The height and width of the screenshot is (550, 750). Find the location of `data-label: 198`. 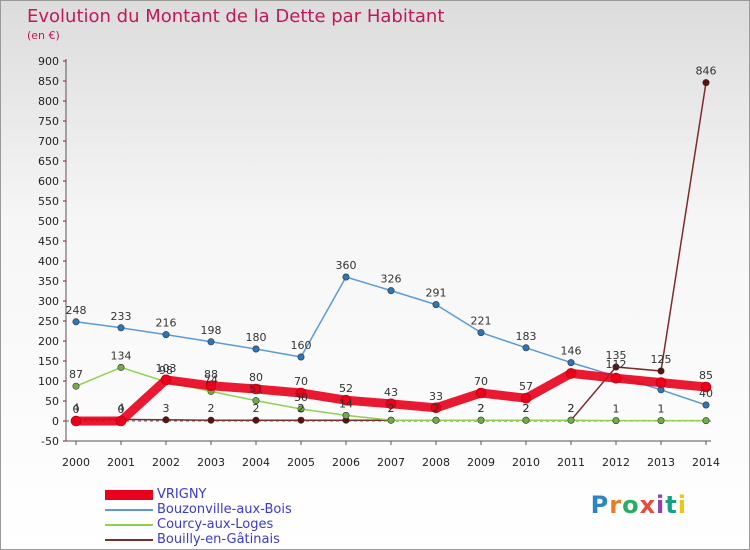

data-label: 198 is located at coordinates (211, 330).